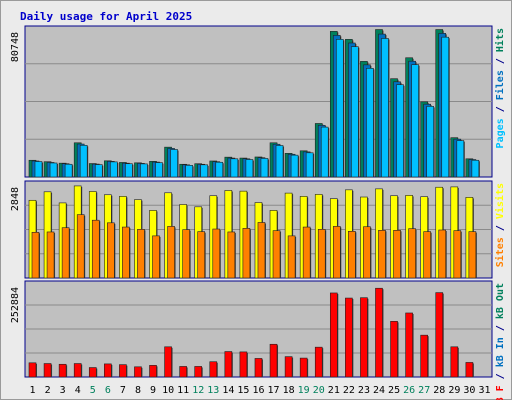 The image size is (512, 405). What do you see at coordinates (394, 390) in the screenshot?
I see `x-tick-label: 25` at bounding box center [394, 390].